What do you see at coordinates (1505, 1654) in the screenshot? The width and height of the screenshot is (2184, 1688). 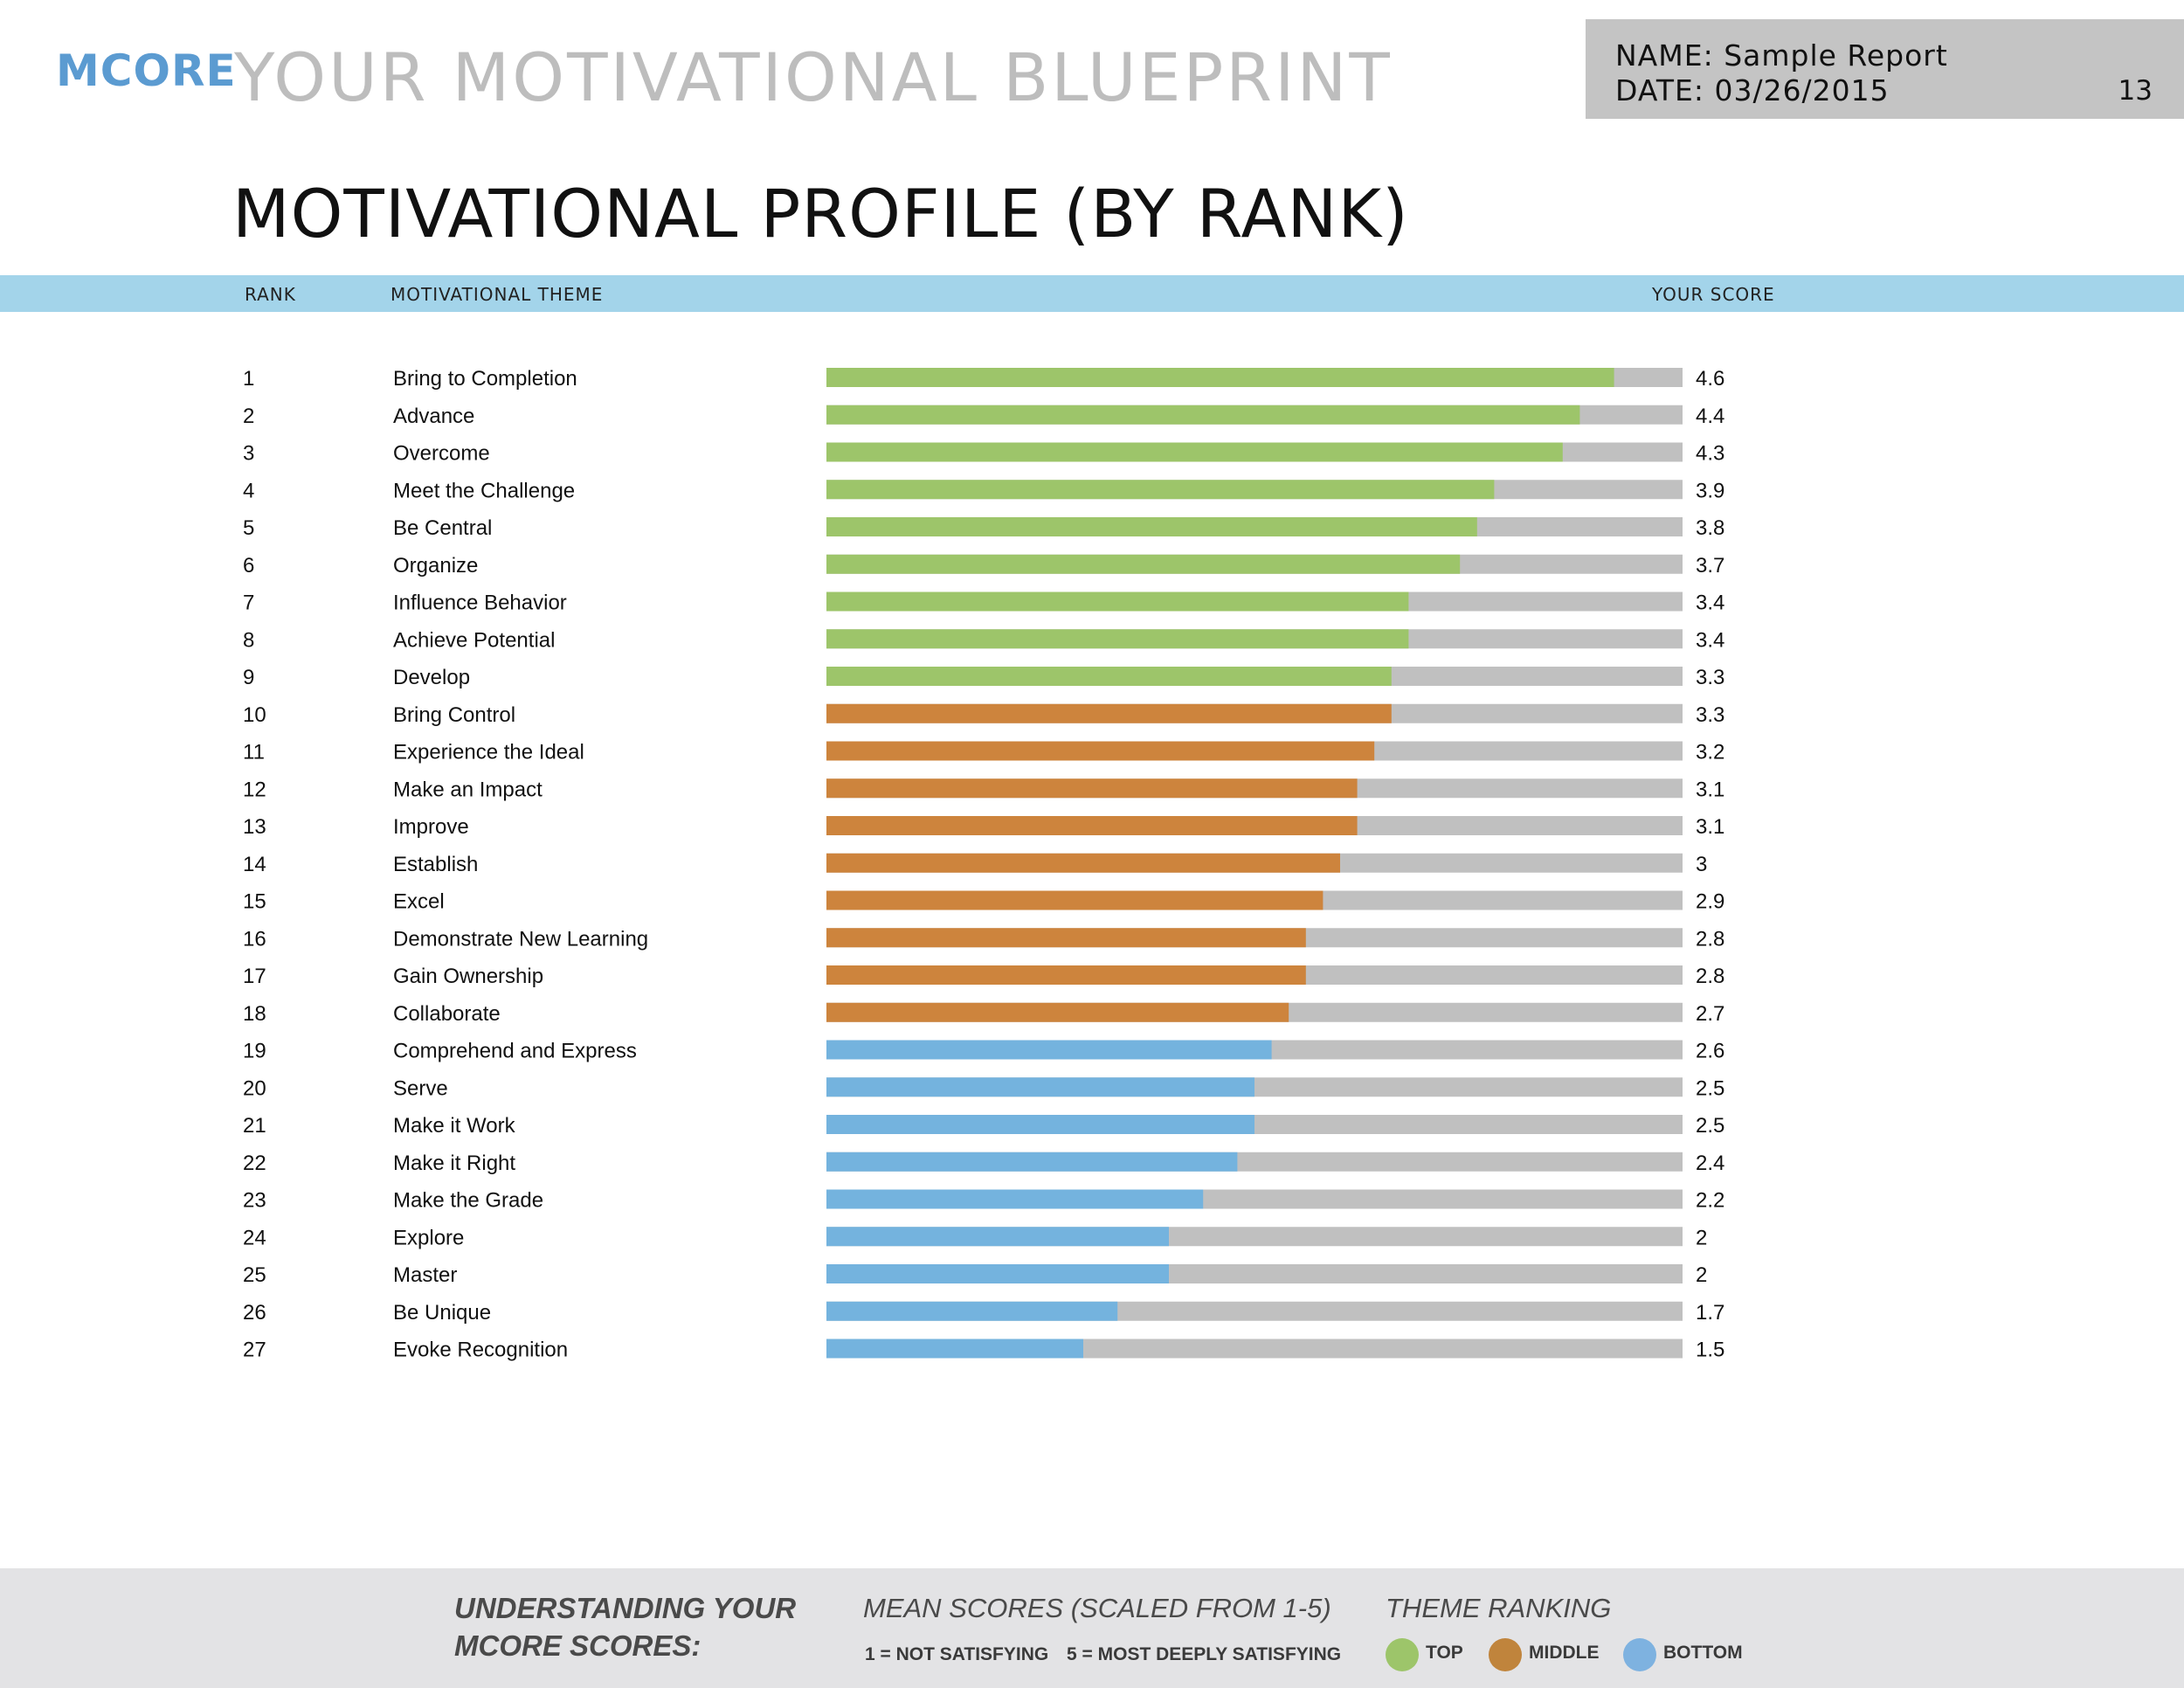 I see `legend-middle-swatch` at bounding box center [1505, 1654].